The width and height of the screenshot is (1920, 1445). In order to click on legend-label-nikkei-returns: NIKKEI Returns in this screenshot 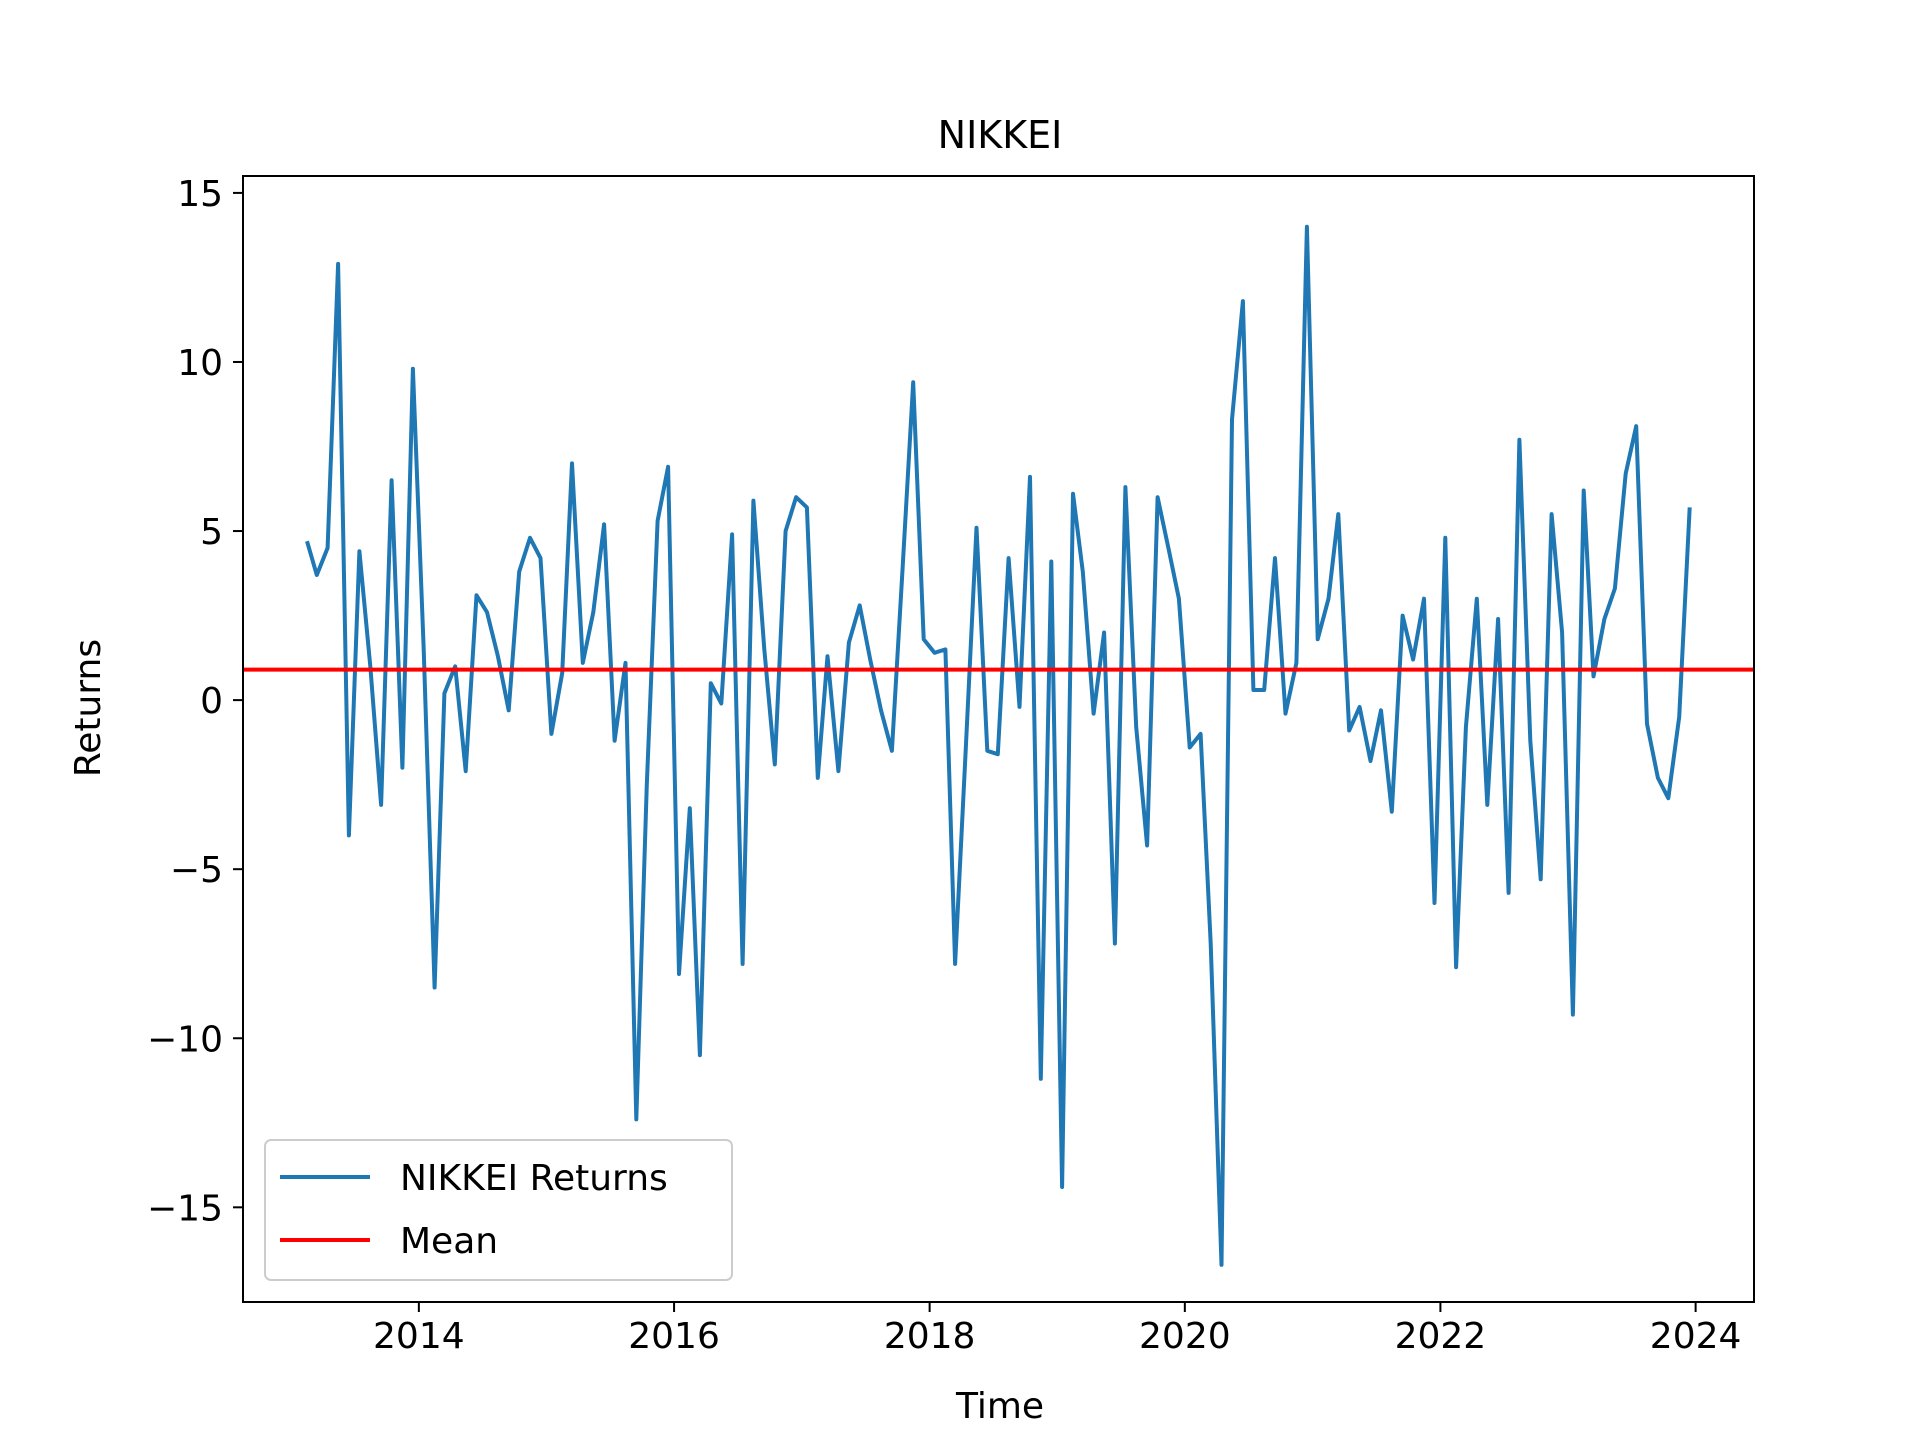, I will do `click(534, 1178)`.